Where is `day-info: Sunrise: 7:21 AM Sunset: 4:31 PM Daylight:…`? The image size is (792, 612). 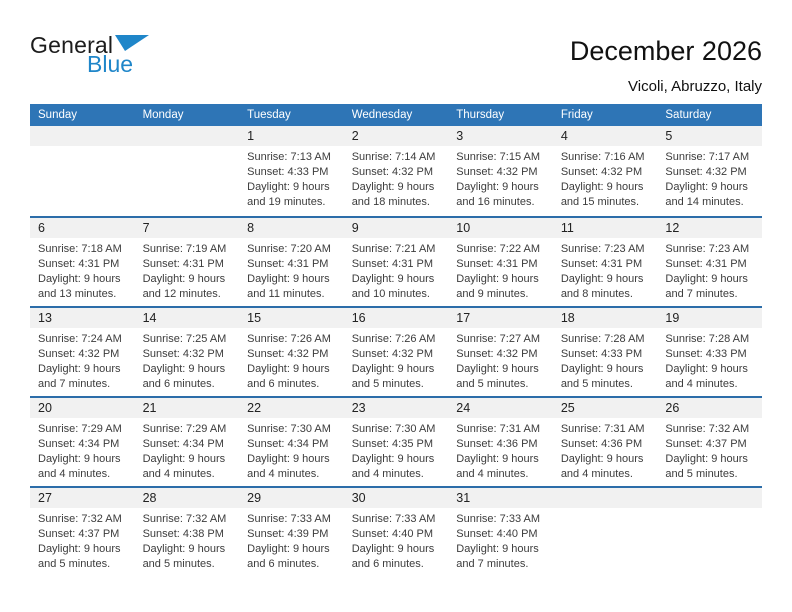
day-info: Sunrise: 7:21 AM Sunset: 4:31 PM Daylight:… is located at coordinates (396, 270).